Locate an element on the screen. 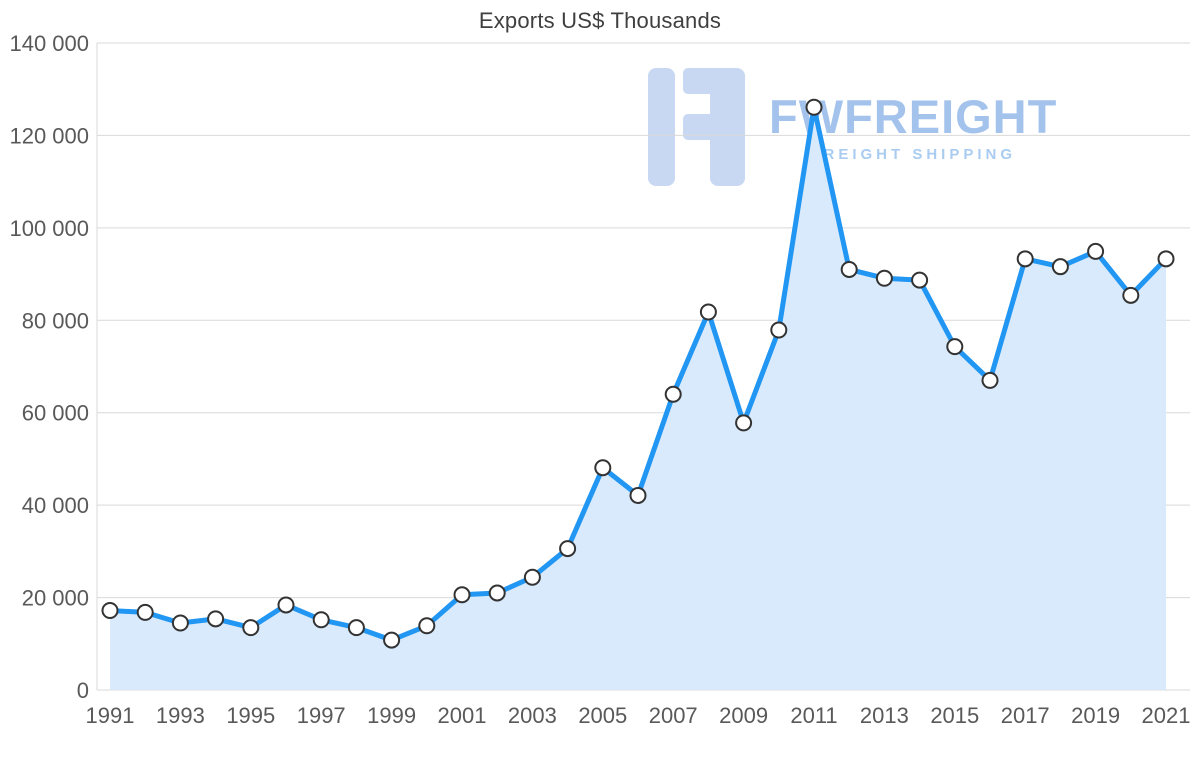  x-tick-label: 2011 is located at coordinates (813, 715).